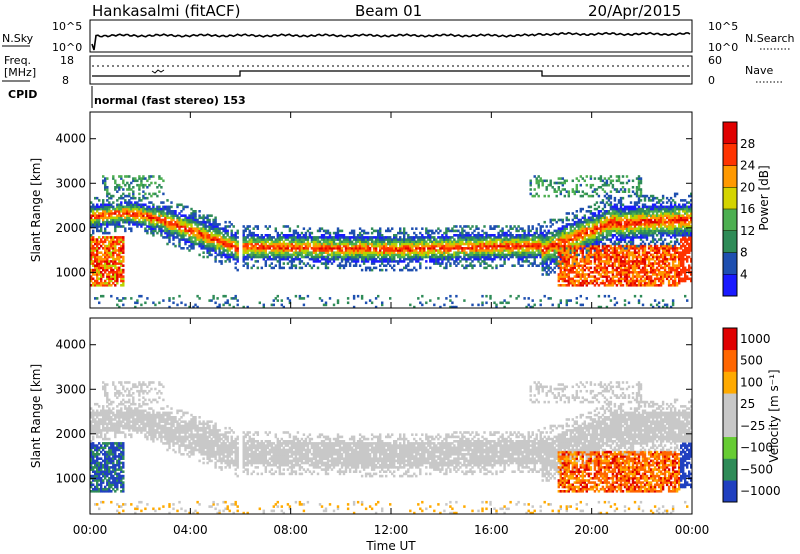  I want to click on sky-right-label: N.Search, so click(770, 38).